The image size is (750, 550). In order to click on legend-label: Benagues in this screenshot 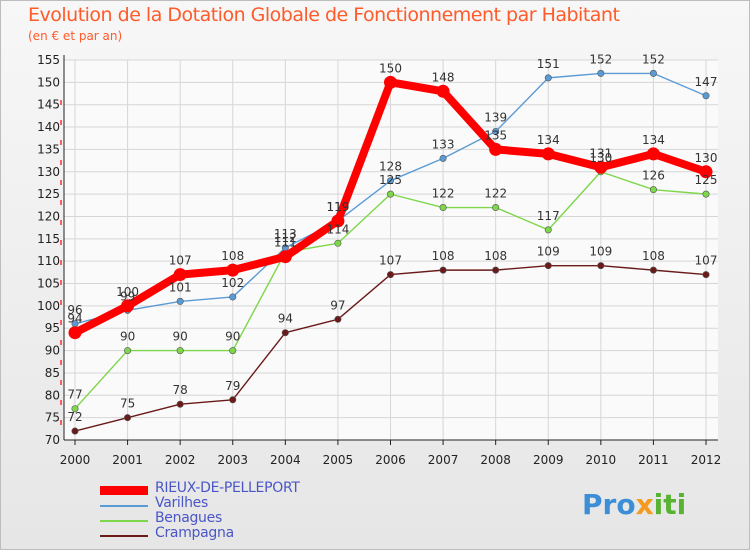, I will do `click(188, 518)`.